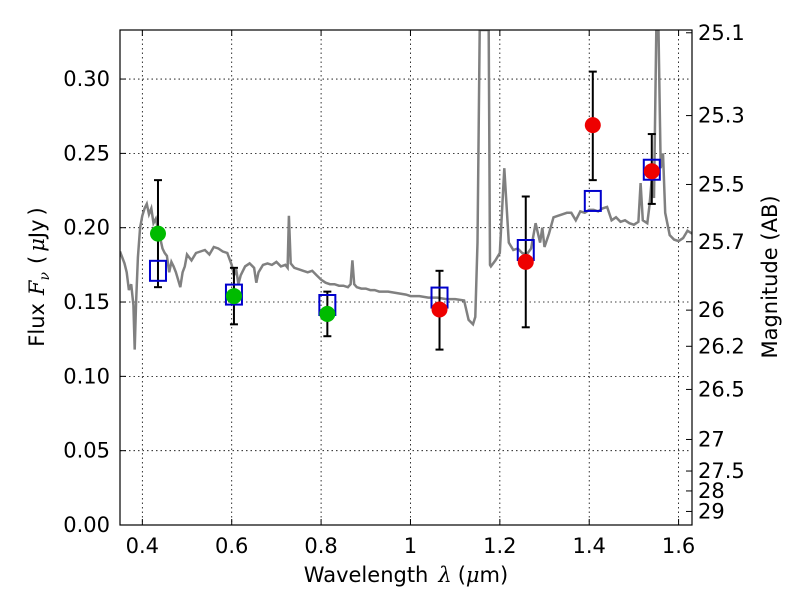 The image size is (800, 600). Describe the element at coordinates (39, 276) in the screenshot. I see `y-axis-label: FluxFν(μJy)` at that location.